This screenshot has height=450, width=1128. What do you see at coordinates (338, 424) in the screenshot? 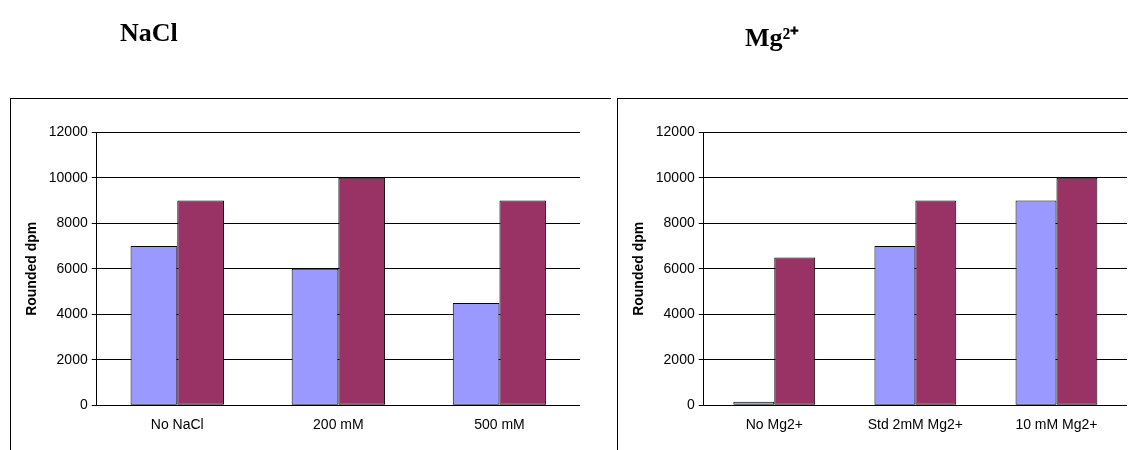
I see `x-tick-label: 200 mM` at bounding box center [338, 424].